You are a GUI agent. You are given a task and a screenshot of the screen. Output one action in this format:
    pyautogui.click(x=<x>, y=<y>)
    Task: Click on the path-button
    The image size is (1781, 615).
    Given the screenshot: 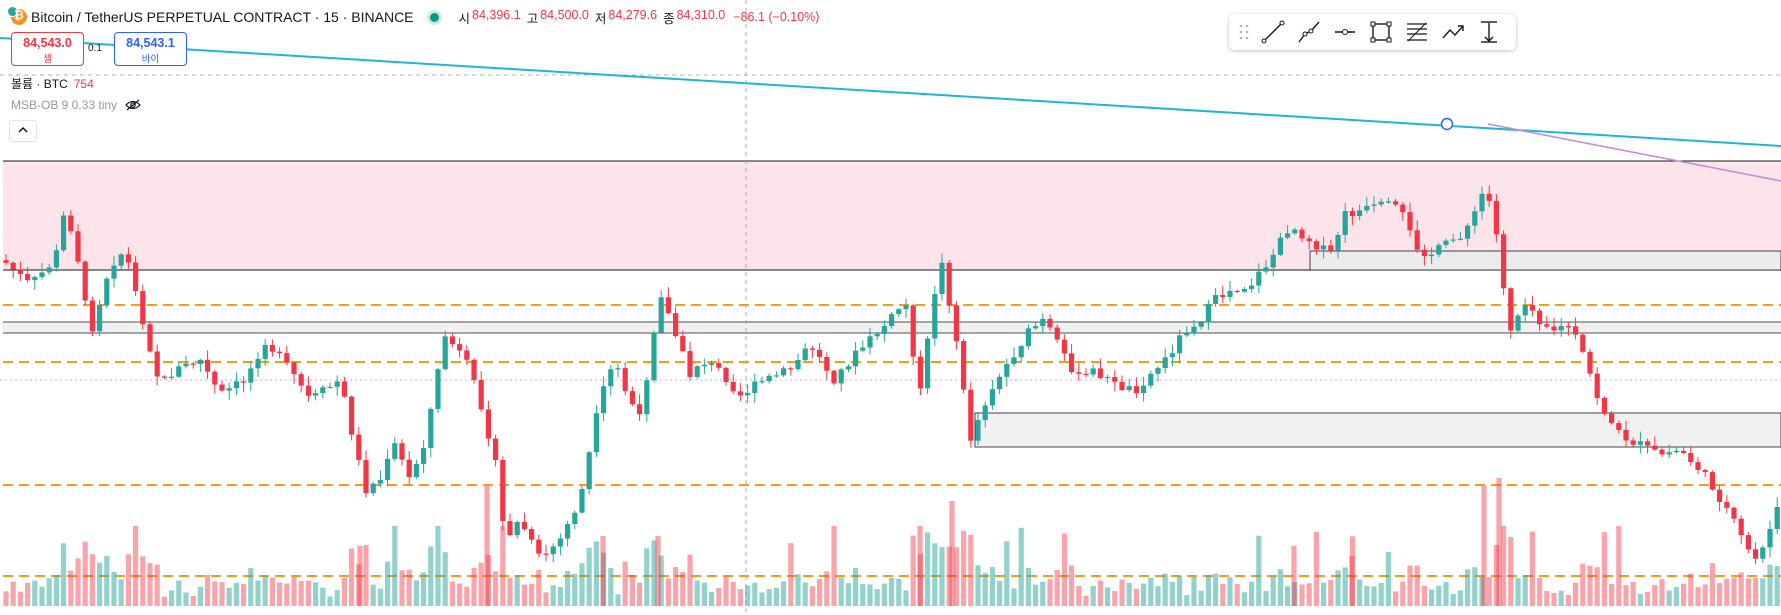 What is the action you would take?
    pyautogui.click(x=1453, y=32)
    